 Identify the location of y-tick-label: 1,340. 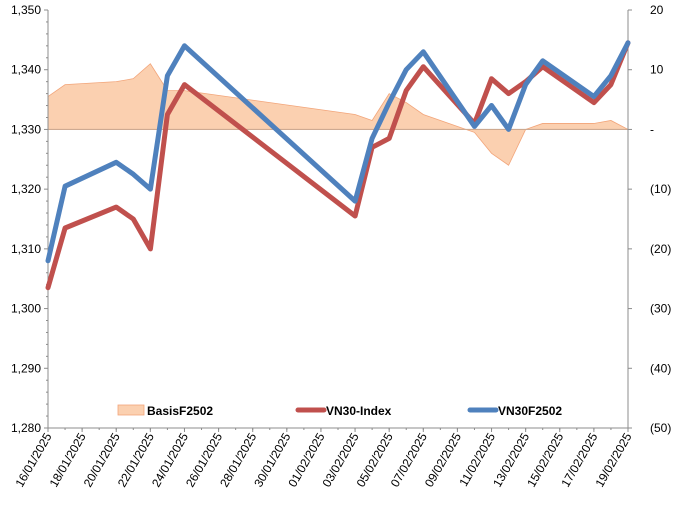
(26, 70).